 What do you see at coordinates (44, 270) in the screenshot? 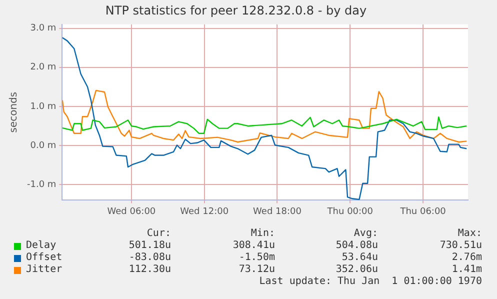
I see `legend-label: Jitter` at bounding box center [44, 270].